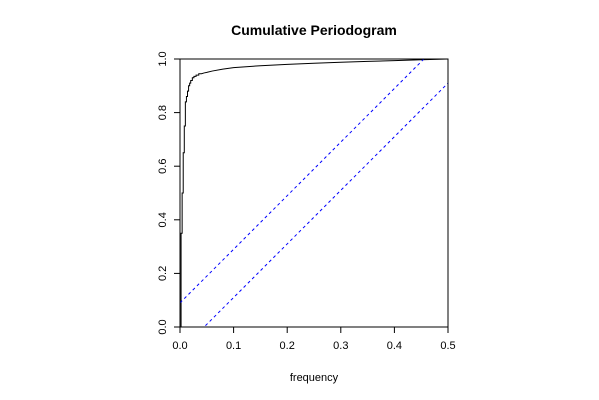 The width and height of the screenshot is (599, 400). Describe the element at coordinates (314, 339) in the screenshot. I see `x-axis: 0.0 0.1 0.2 0.3 0.4 0.5` at that location.